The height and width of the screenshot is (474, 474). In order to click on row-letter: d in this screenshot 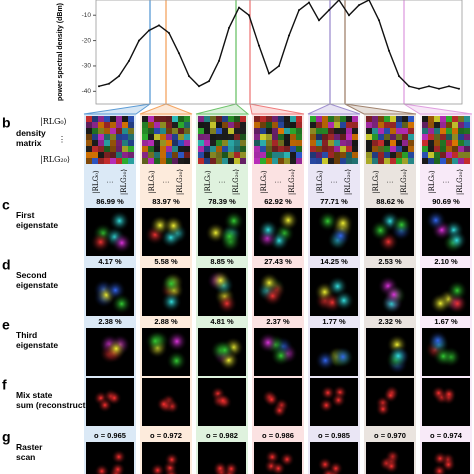, I will do `click(6, 265)`.